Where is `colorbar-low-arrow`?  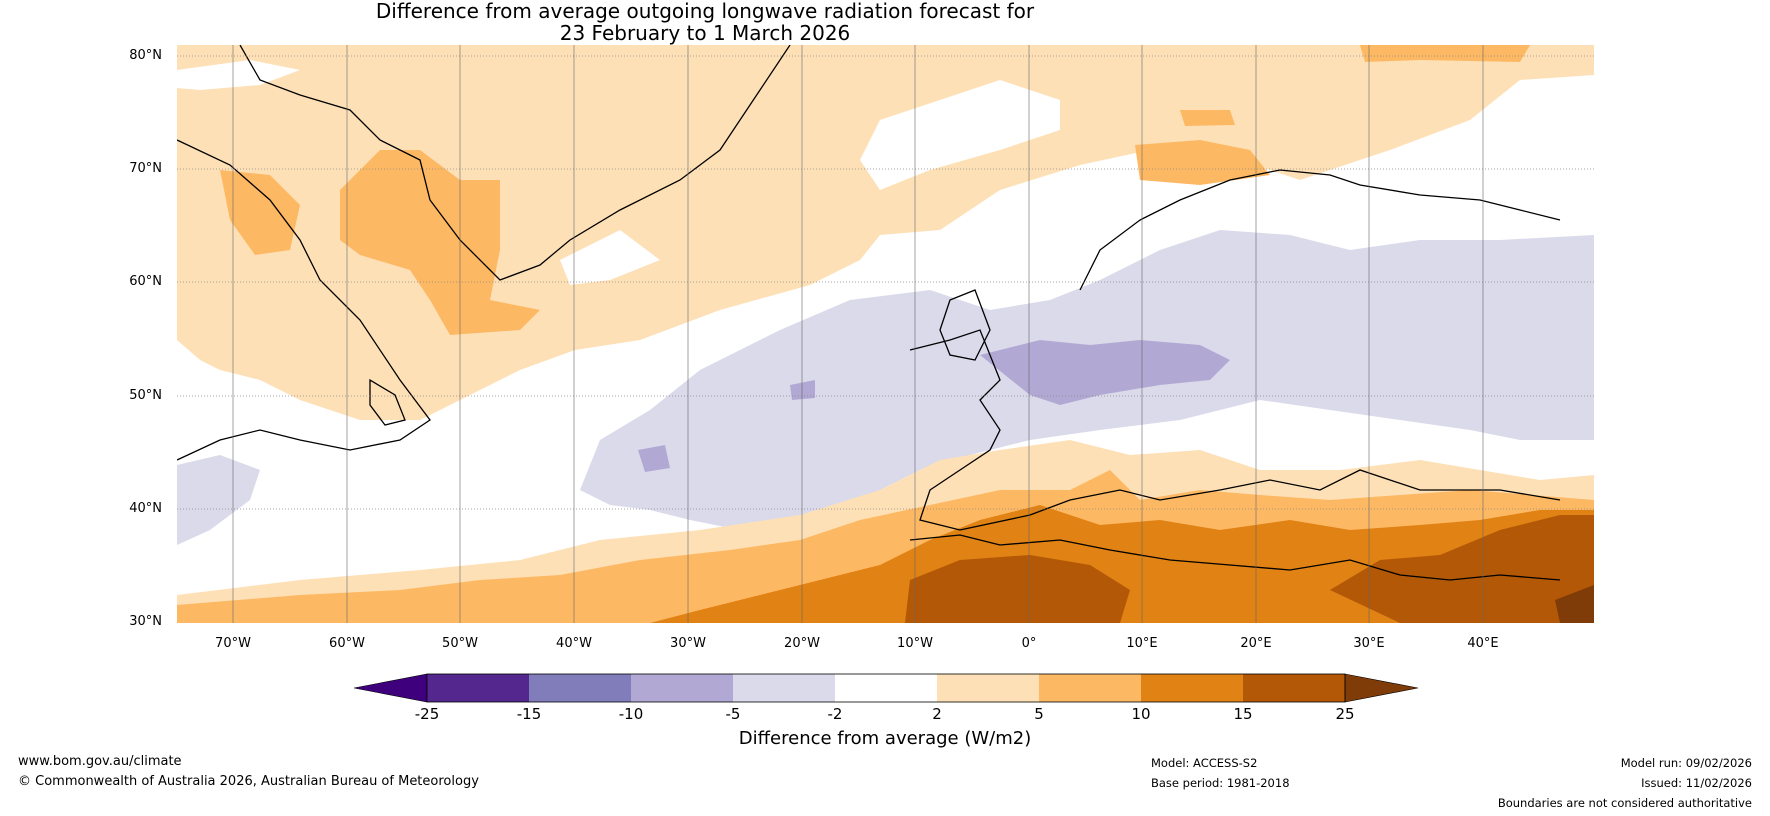
colorbar-low-arrow is located at coordinates (390, 688).